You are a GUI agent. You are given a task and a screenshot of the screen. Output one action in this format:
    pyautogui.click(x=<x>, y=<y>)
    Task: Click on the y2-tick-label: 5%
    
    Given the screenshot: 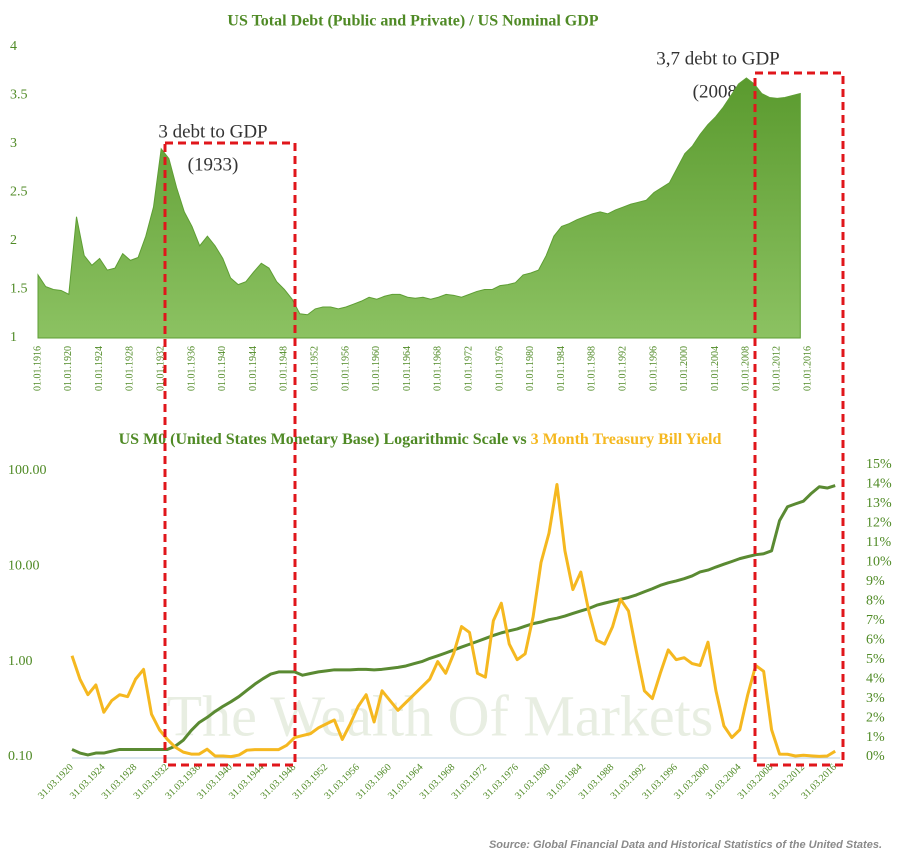 What is the action you would take?
    pyautogui.click(x=875, y=659)
    